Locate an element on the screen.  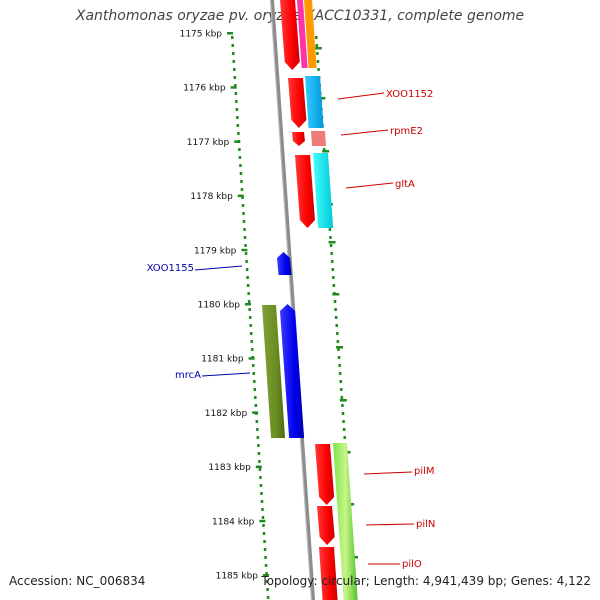
inner-scale-dots is located at coordinates (250, 317).